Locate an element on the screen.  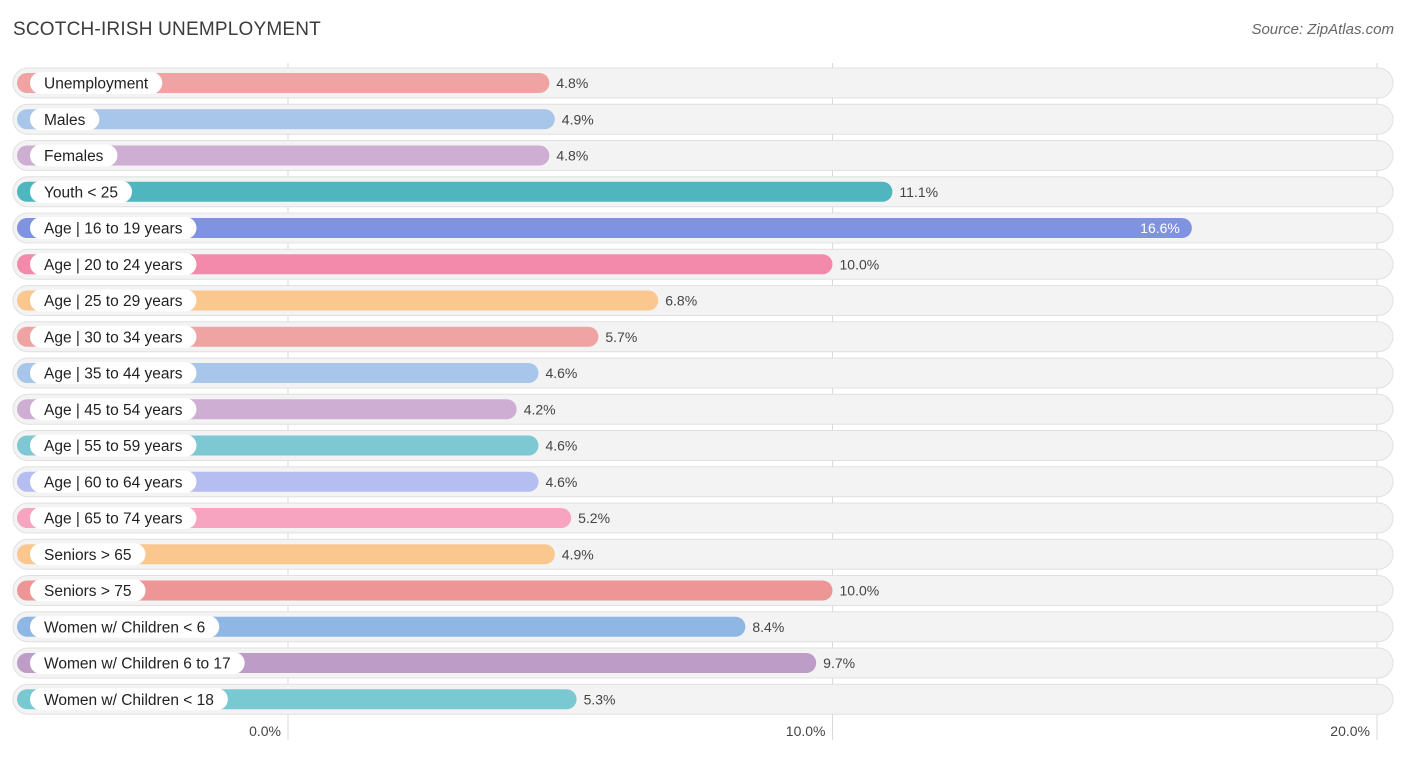
bar-row: Women w/ Children 6 to 17 9.7% is located at coordinates (703, 663).